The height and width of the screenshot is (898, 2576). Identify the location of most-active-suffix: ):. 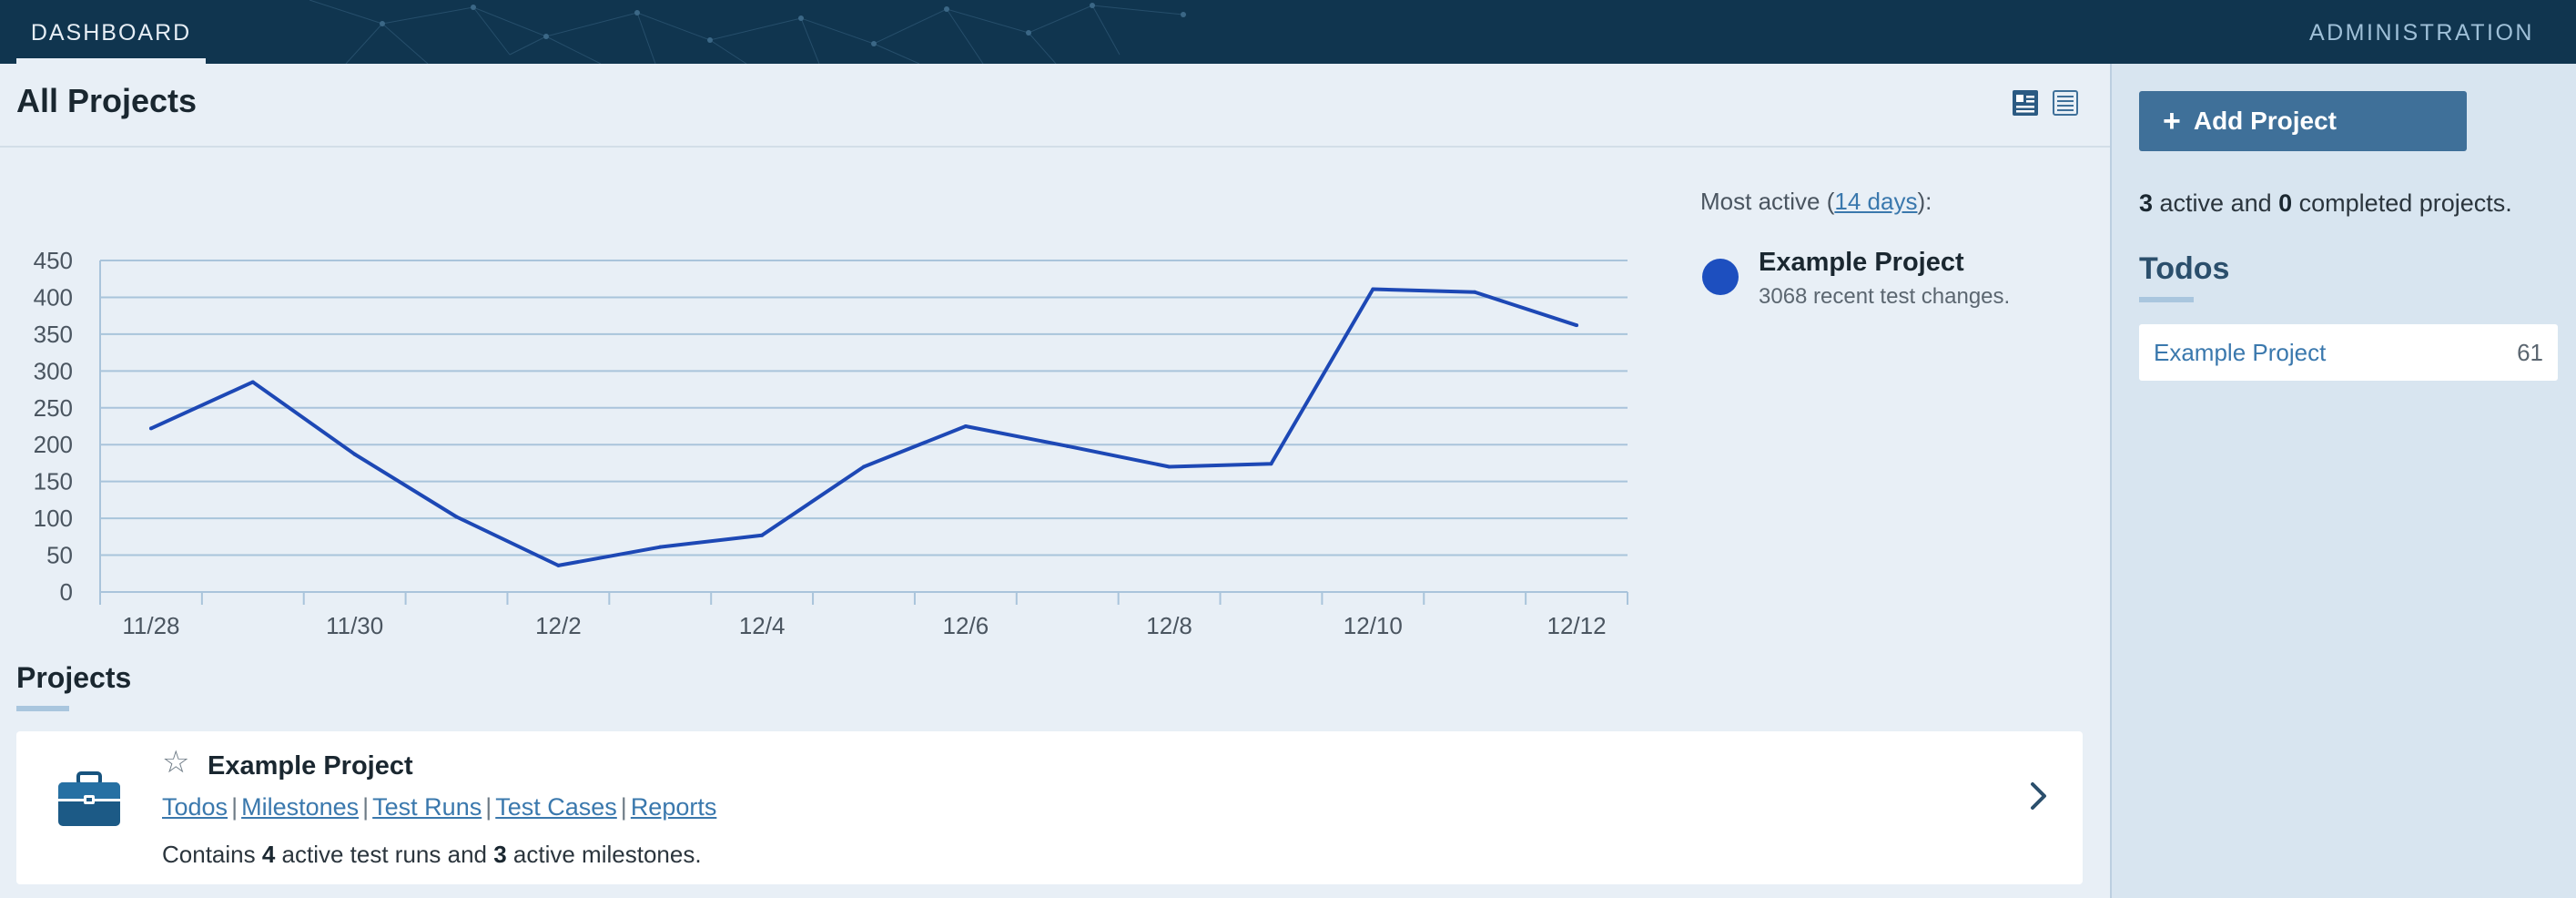
(1925, 201).